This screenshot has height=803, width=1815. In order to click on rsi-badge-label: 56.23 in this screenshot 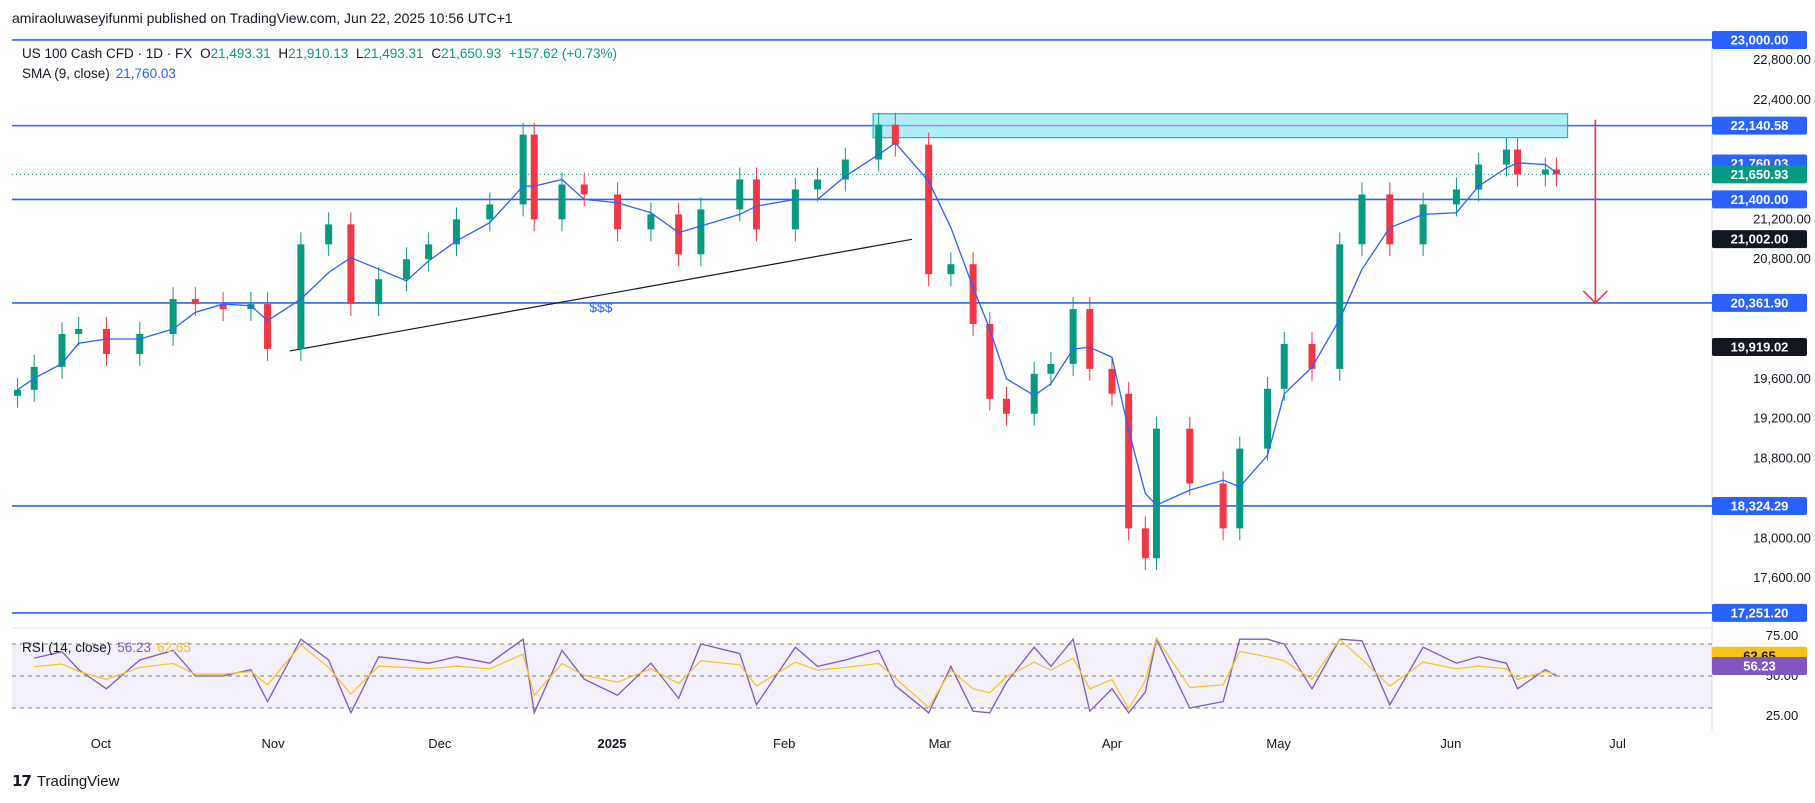, I will do `click(1759, 666)`.